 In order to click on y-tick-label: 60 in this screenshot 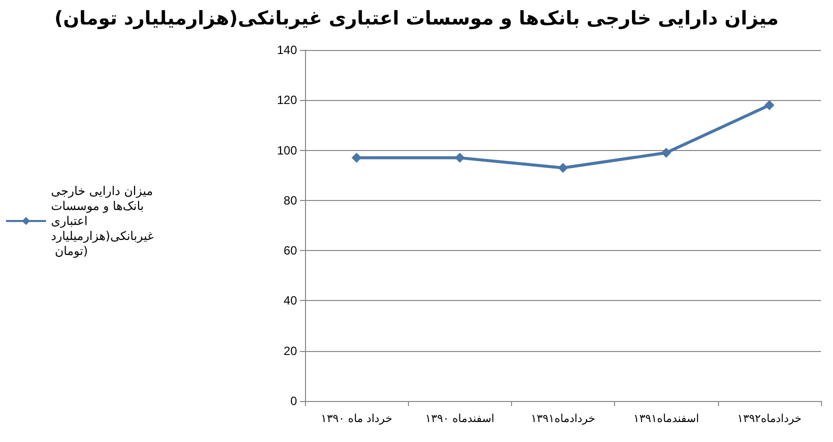, I will do `click(291, 251)`.